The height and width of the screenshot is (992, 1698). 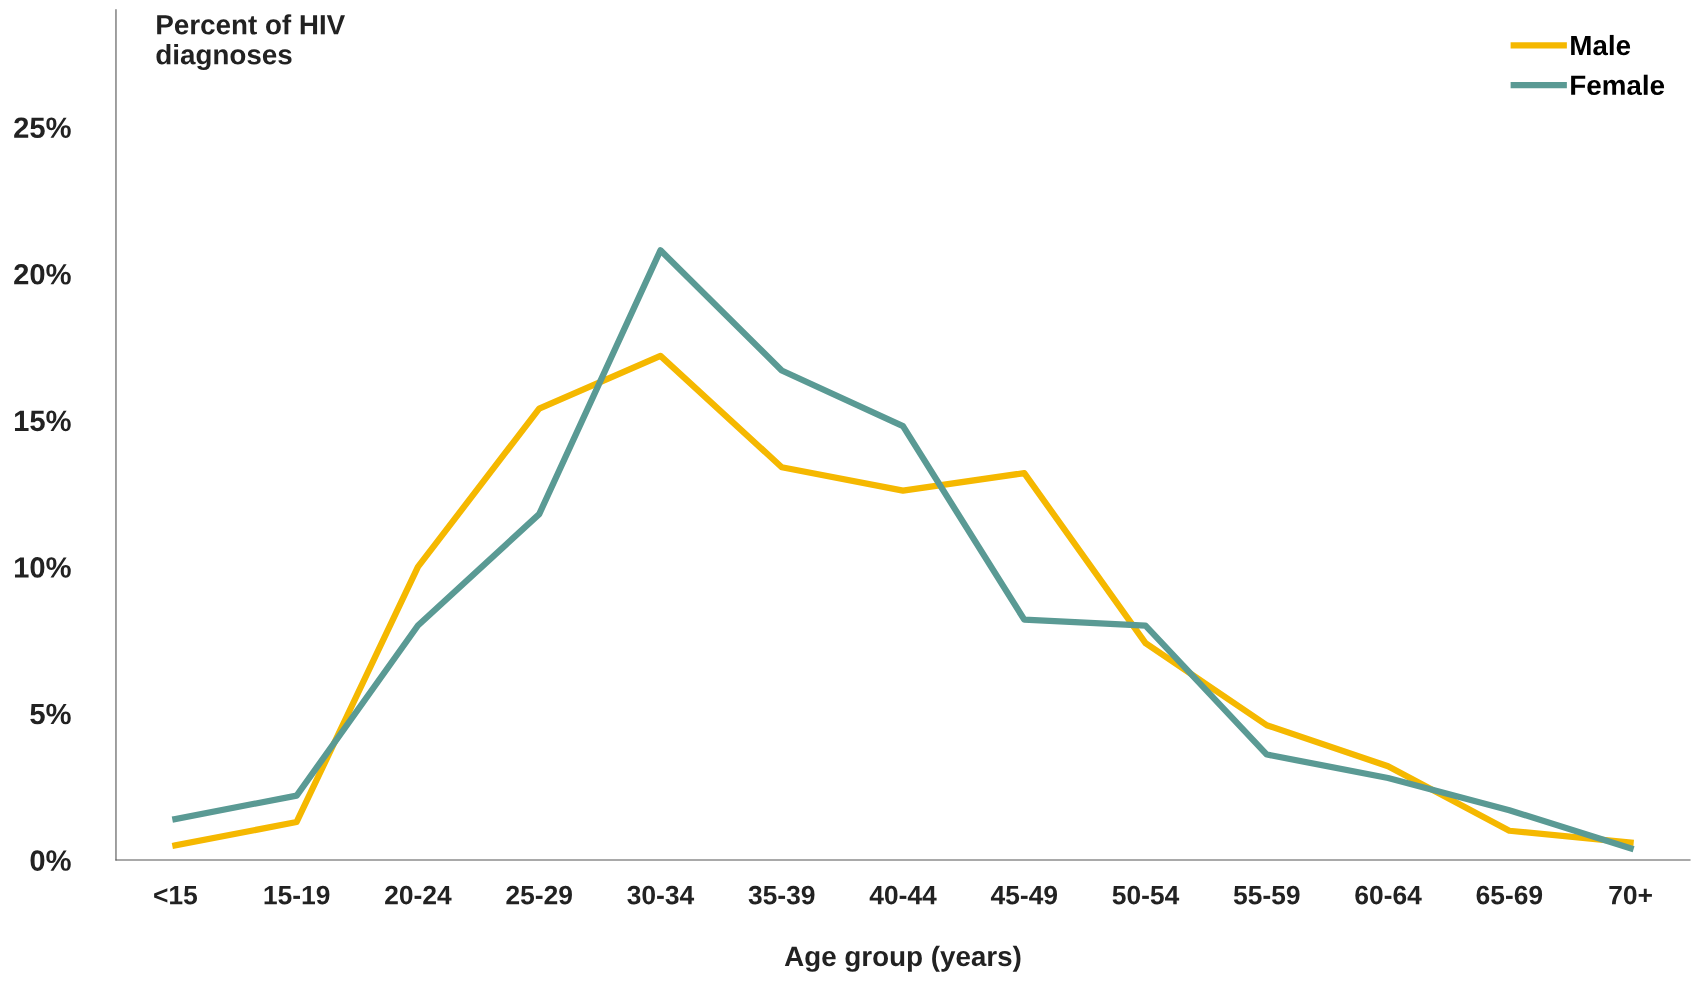 I want to click on x-tick-label: 65-69, so click(x=1509, y=895).